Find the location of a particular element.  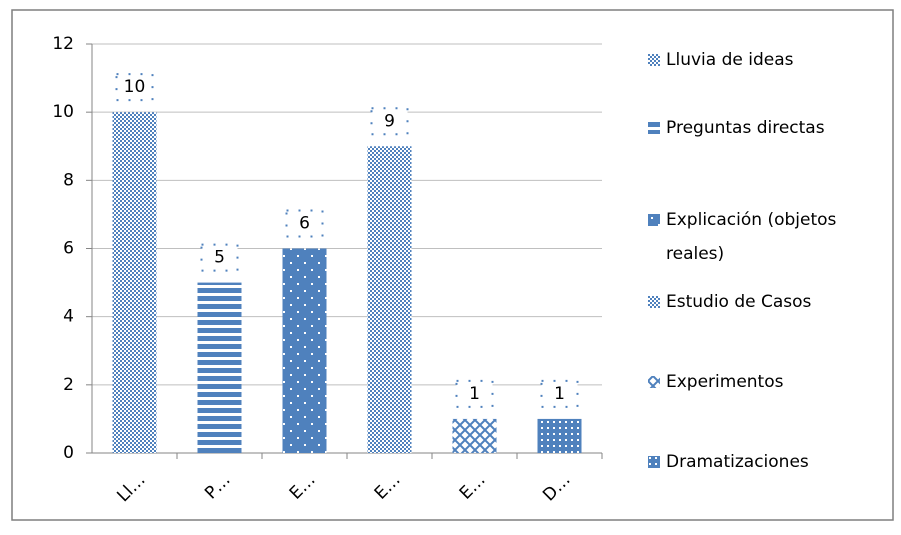

y-tick-label: 12 is located at coordinates (63, 44).